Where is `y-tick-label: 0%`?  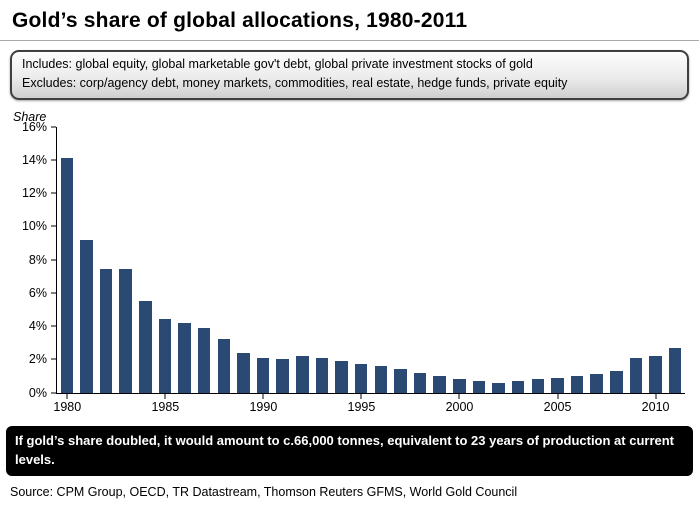 y-tick-label: 0% is located at coordinates (37, 392).